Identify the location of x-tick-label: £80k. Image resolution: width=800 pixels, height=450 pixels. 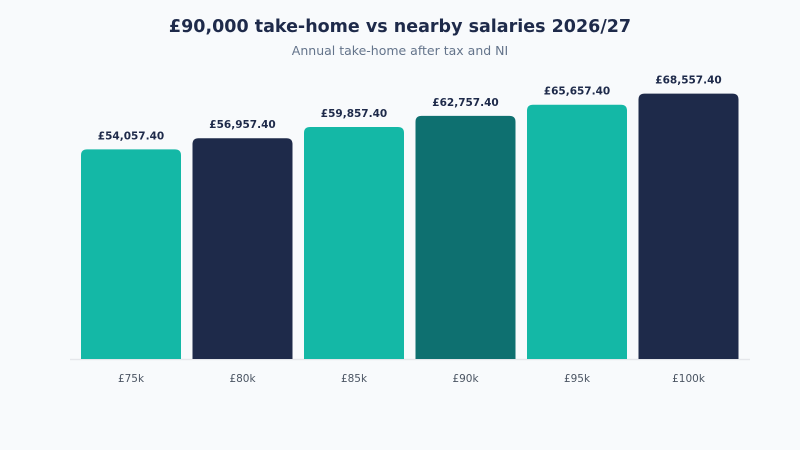
(242, 379).